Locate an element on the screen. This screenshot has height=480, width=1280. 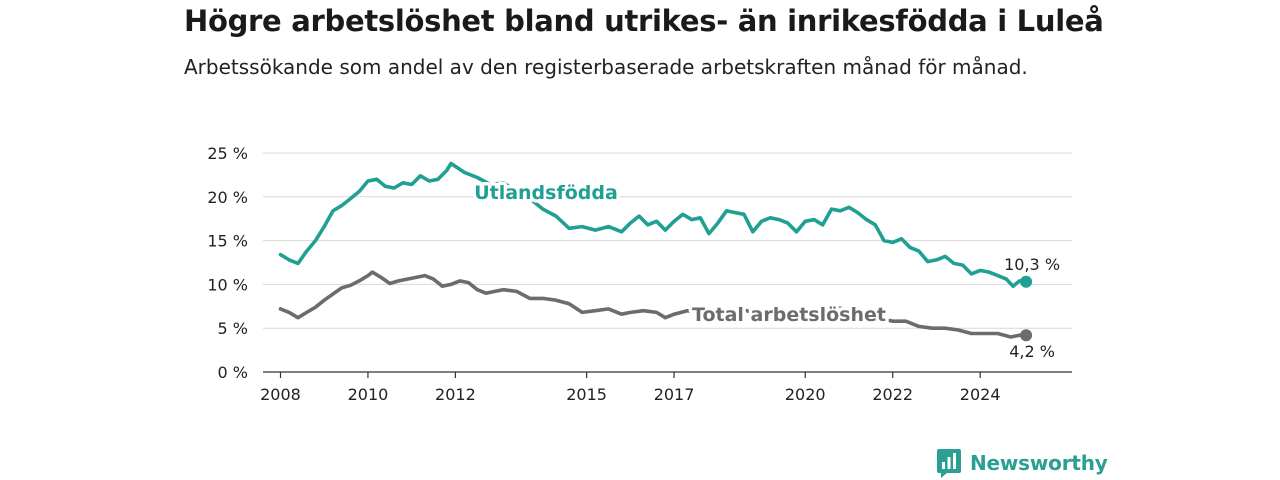
x-axis: 2008 2010 2012 2015 2017 2020 2022 2024 is located at coordinates (666, 387).